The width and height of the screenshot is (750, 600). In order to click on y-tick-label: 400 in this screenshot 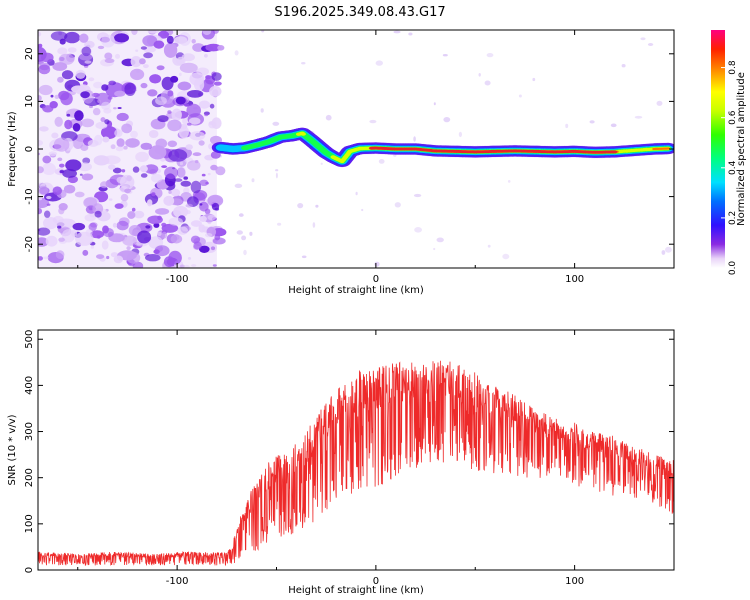, I will do `click(29, 385)`.